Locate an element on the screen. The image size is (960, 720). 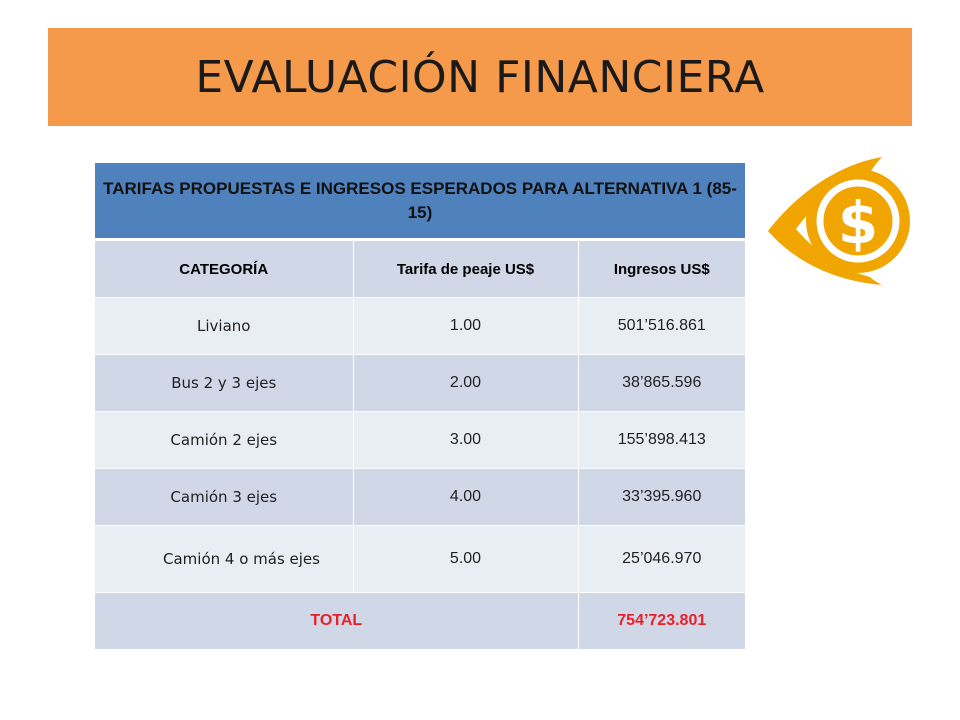
table-row: Camión 4 o más ejes 5.00 25’046.970 is located at coordinates (420, 559).